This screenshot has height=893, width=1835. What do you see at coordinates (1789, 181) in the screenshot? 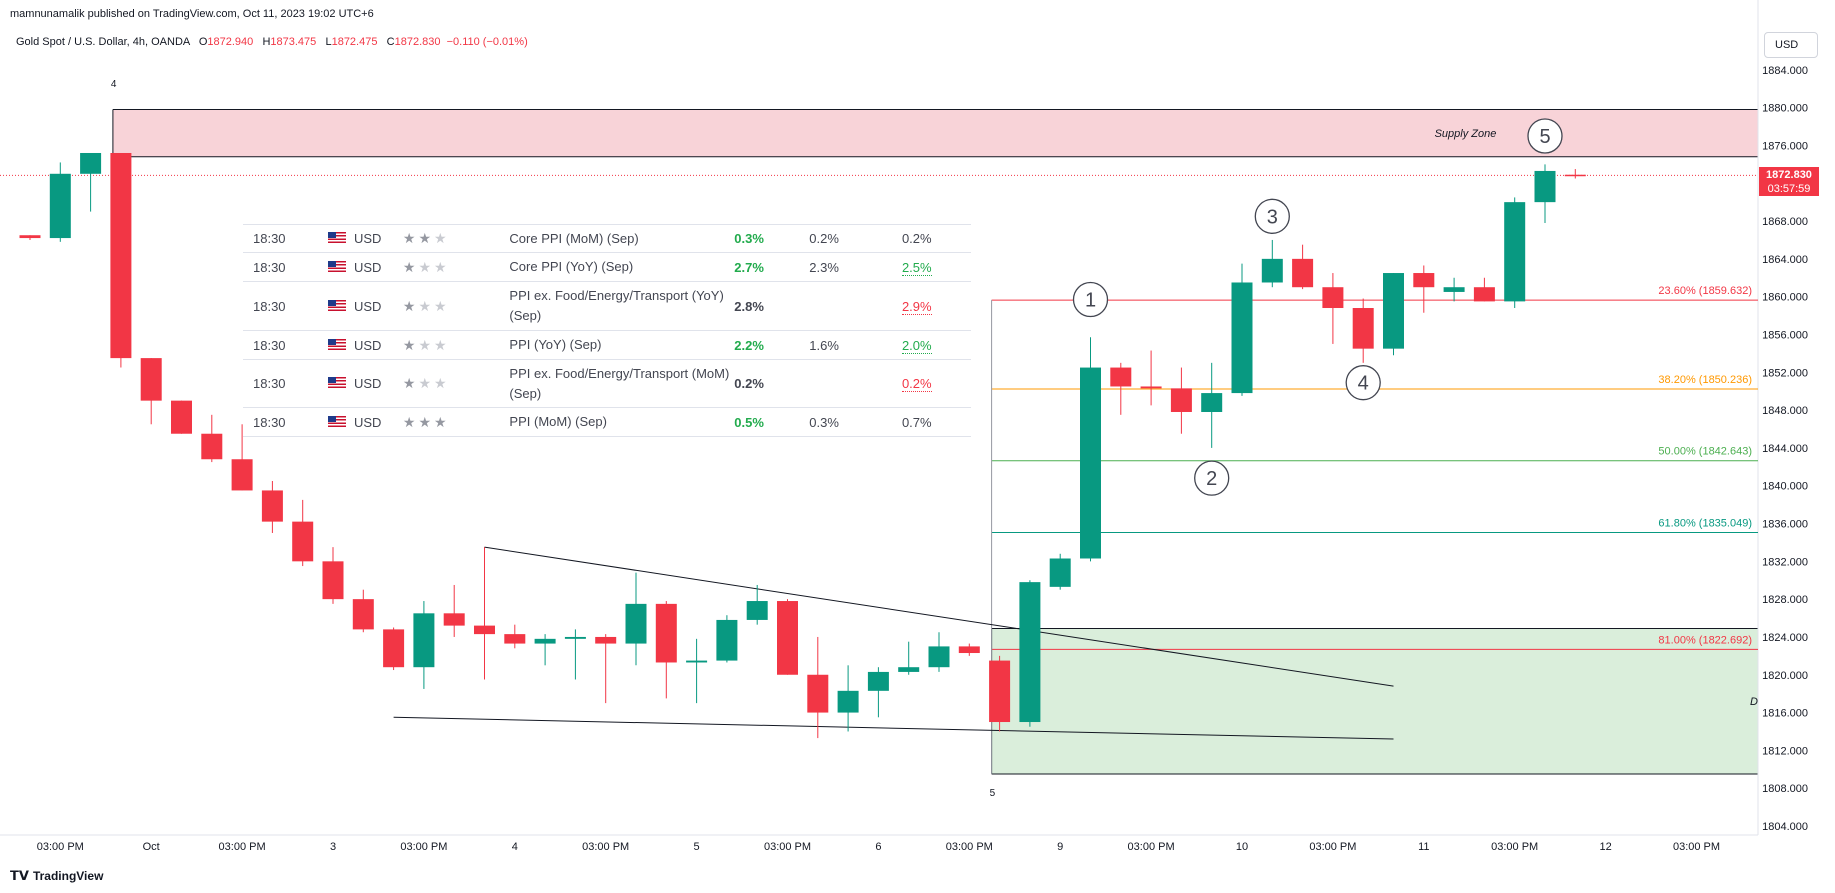
I see `last-price-tag: 1872.830 03:57:59` at bounding box center [1789, 181].